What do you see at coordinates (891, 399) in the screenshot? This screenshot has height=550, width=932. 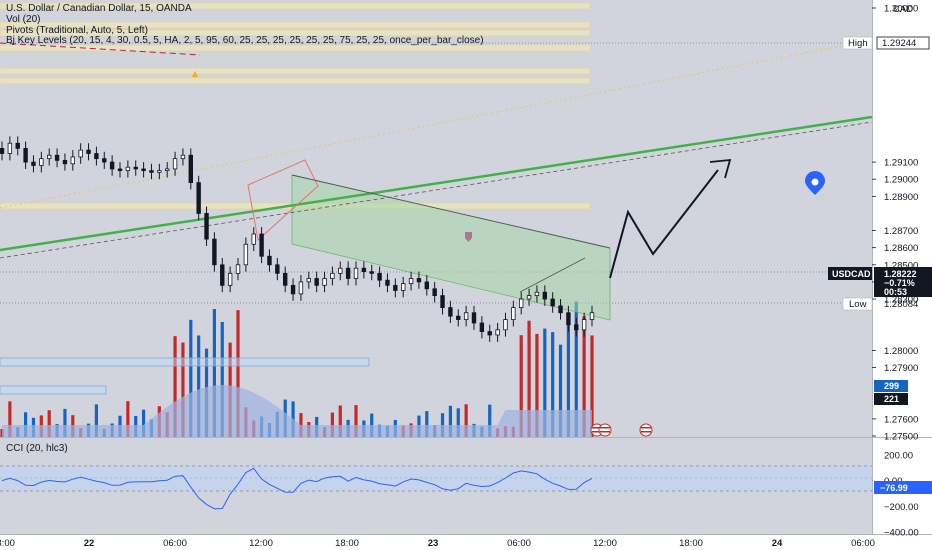 I see `volume-ma-badge-box` at bounding box center [891, 399].